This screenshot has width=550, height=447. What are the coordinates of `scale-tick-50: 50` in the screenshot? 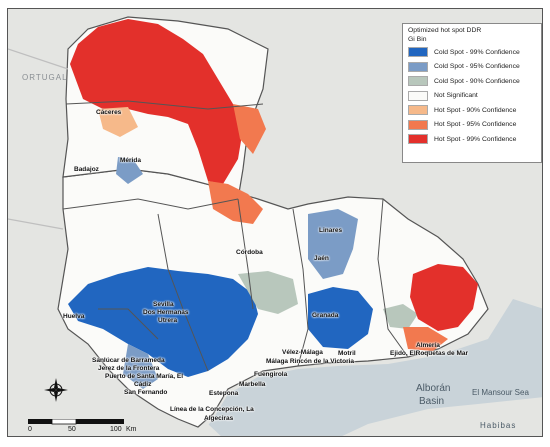 It's located at (72, 429).